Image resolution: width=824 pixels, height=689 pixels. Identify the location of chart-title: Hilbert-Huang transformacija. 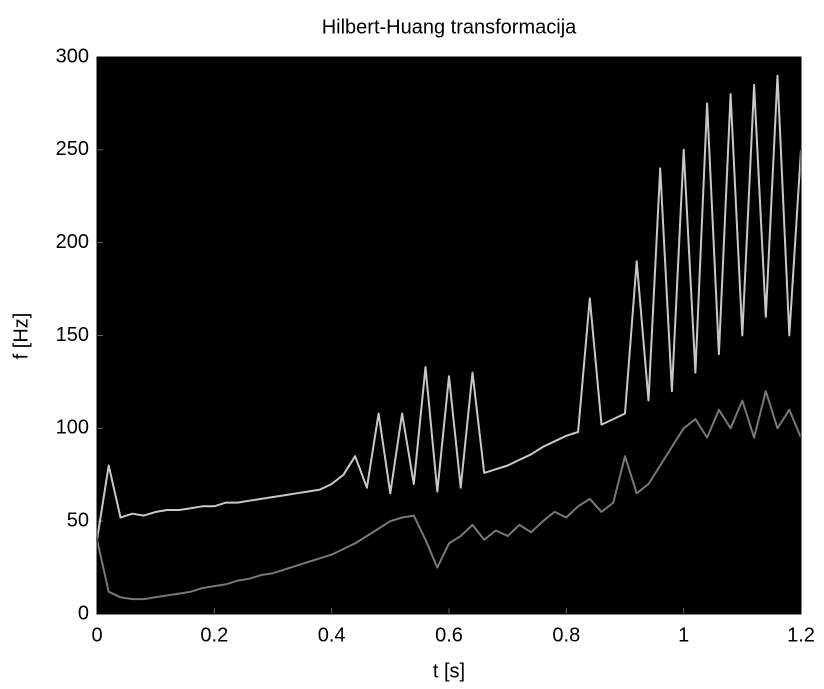
(449, 27).